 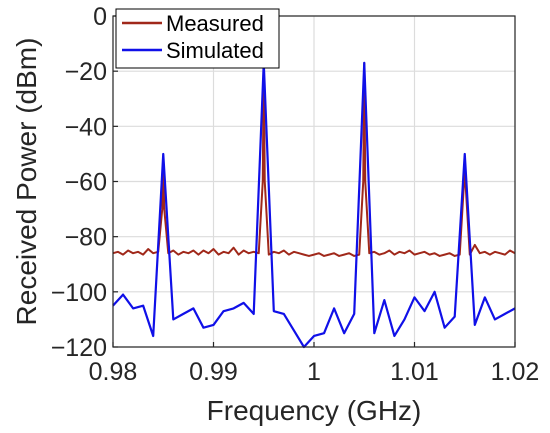 What do you see at coordinates (215, 23) in the screenshot?
I see `legend-label-measured: Measured` at bounding box center [215, 23].